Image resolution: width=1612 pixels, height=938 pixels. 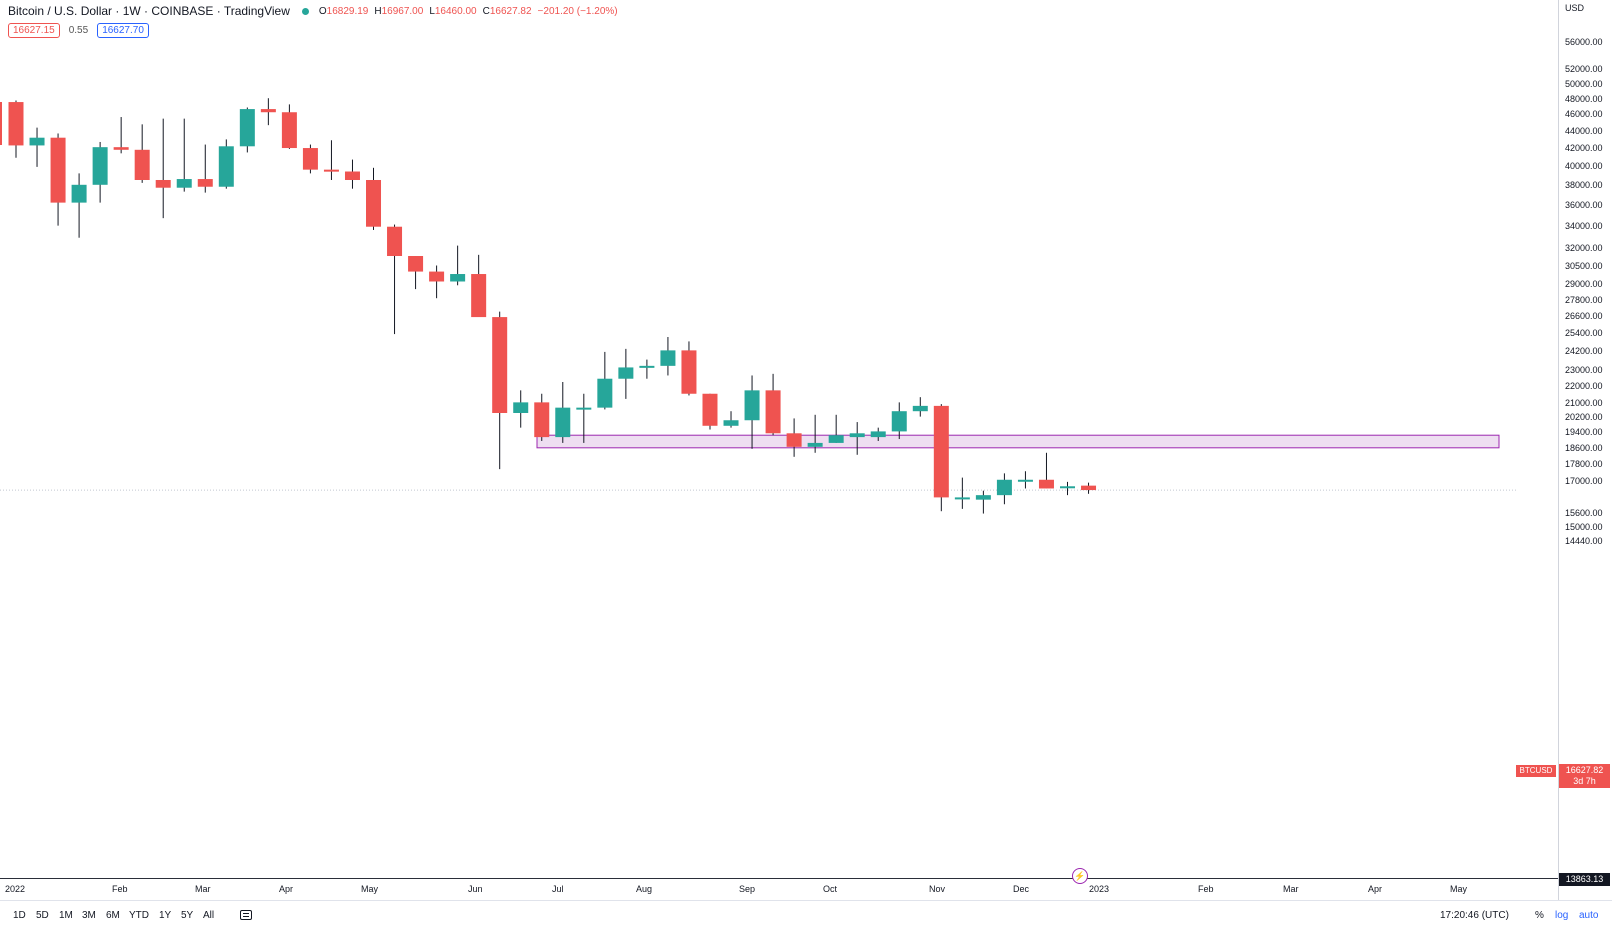 I want to click on range-1y-button: 1Y, so click(x=165, y=915).